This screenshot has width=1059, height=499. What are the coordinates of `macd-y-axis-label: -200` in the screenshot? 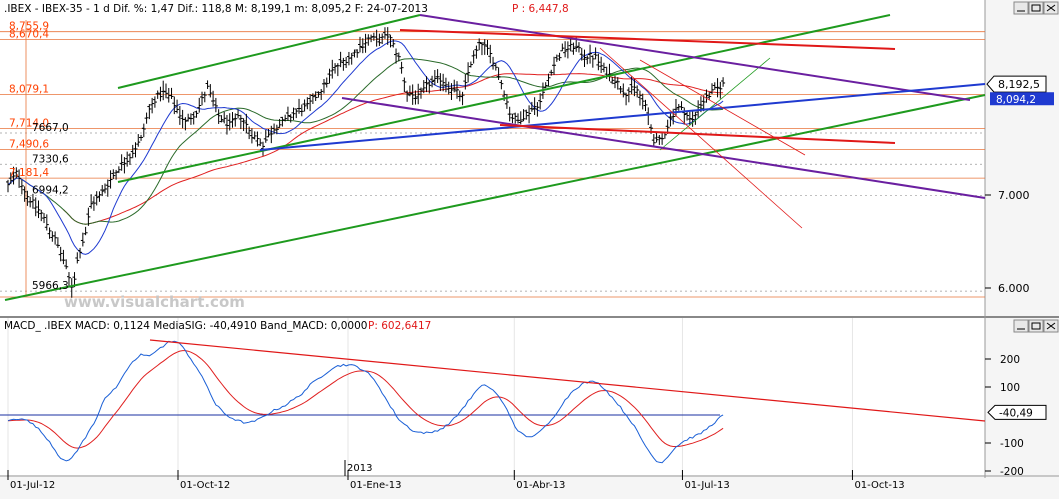 It's located at (1012, 472).